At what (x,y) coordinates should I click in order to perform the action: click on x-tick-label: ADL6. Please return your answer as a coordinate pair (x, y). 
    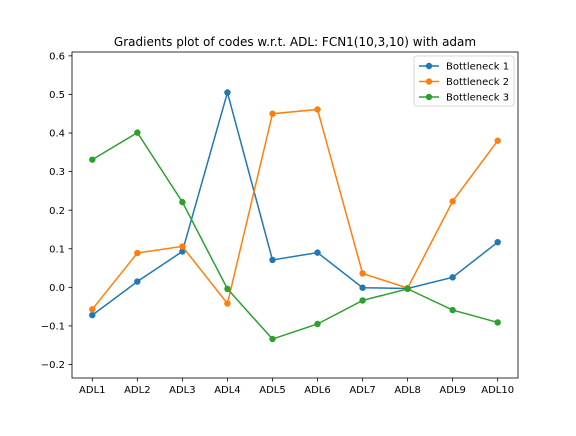
    Looking at the image, I should click on (317, 390).